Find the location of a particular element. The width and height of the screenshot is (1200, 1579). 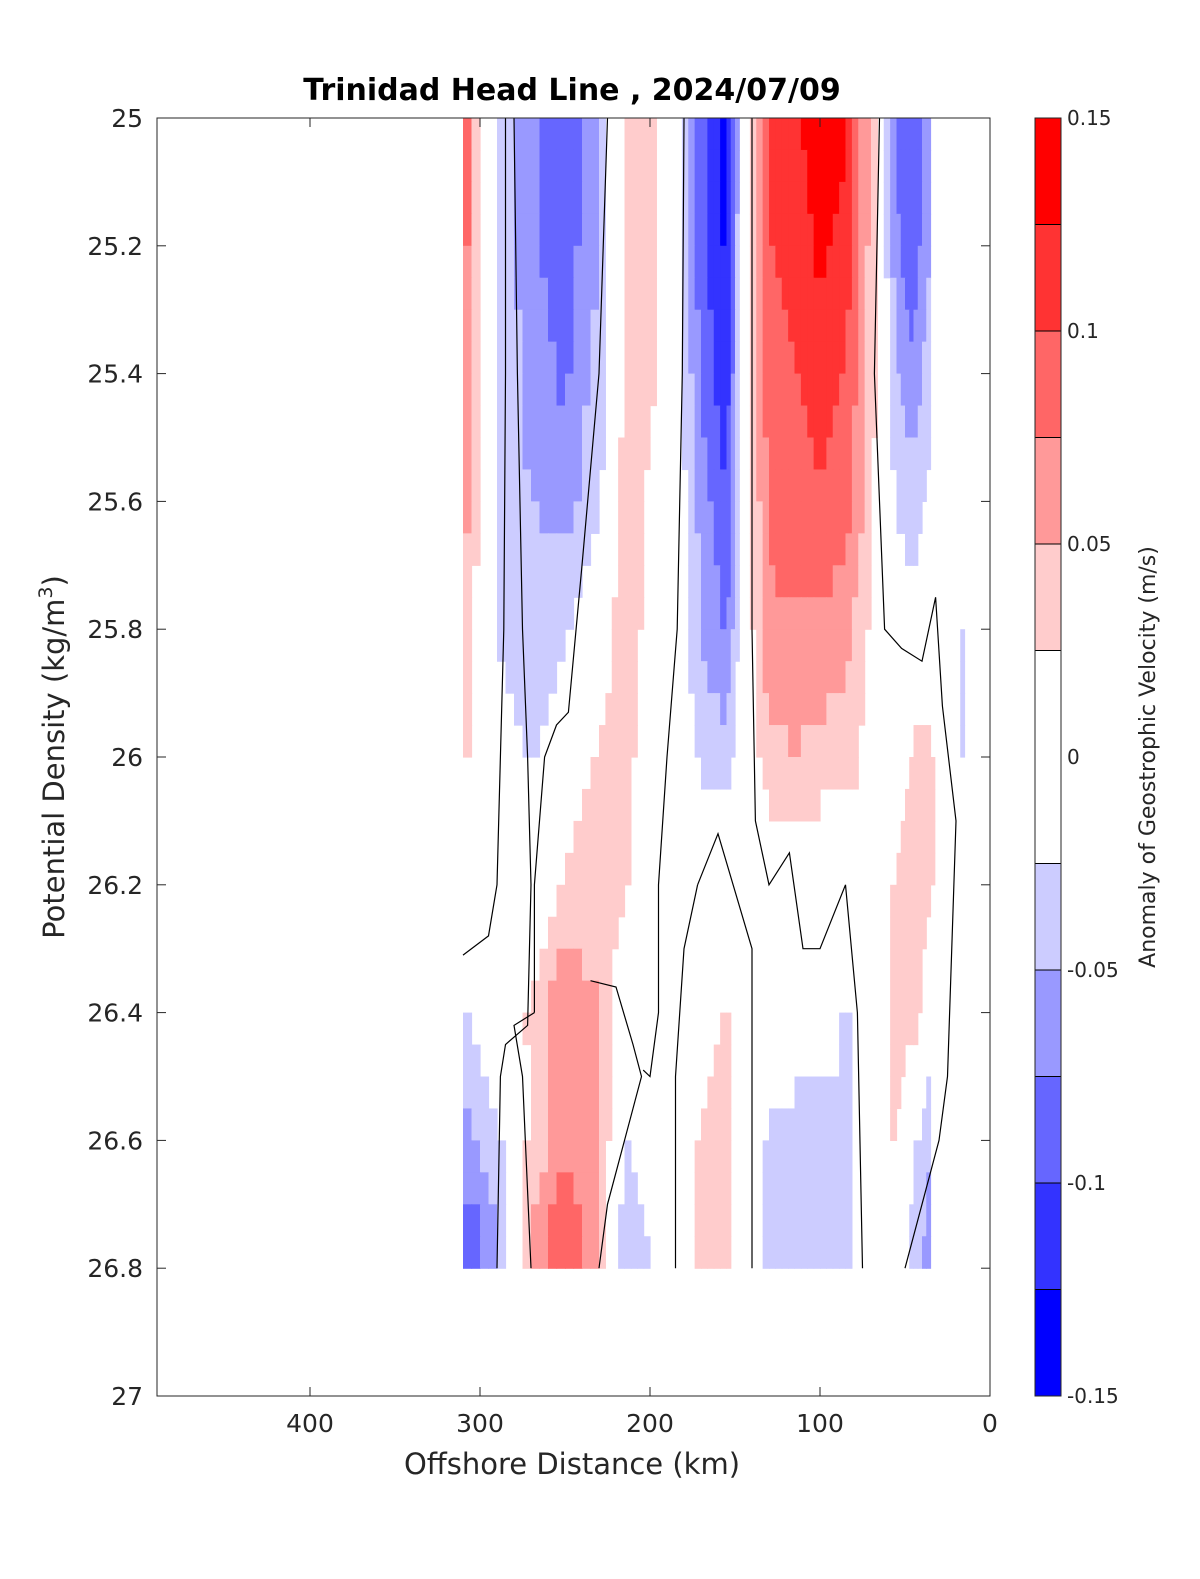

y-tick-label: 25.2 is located at coordinates (115, 246).